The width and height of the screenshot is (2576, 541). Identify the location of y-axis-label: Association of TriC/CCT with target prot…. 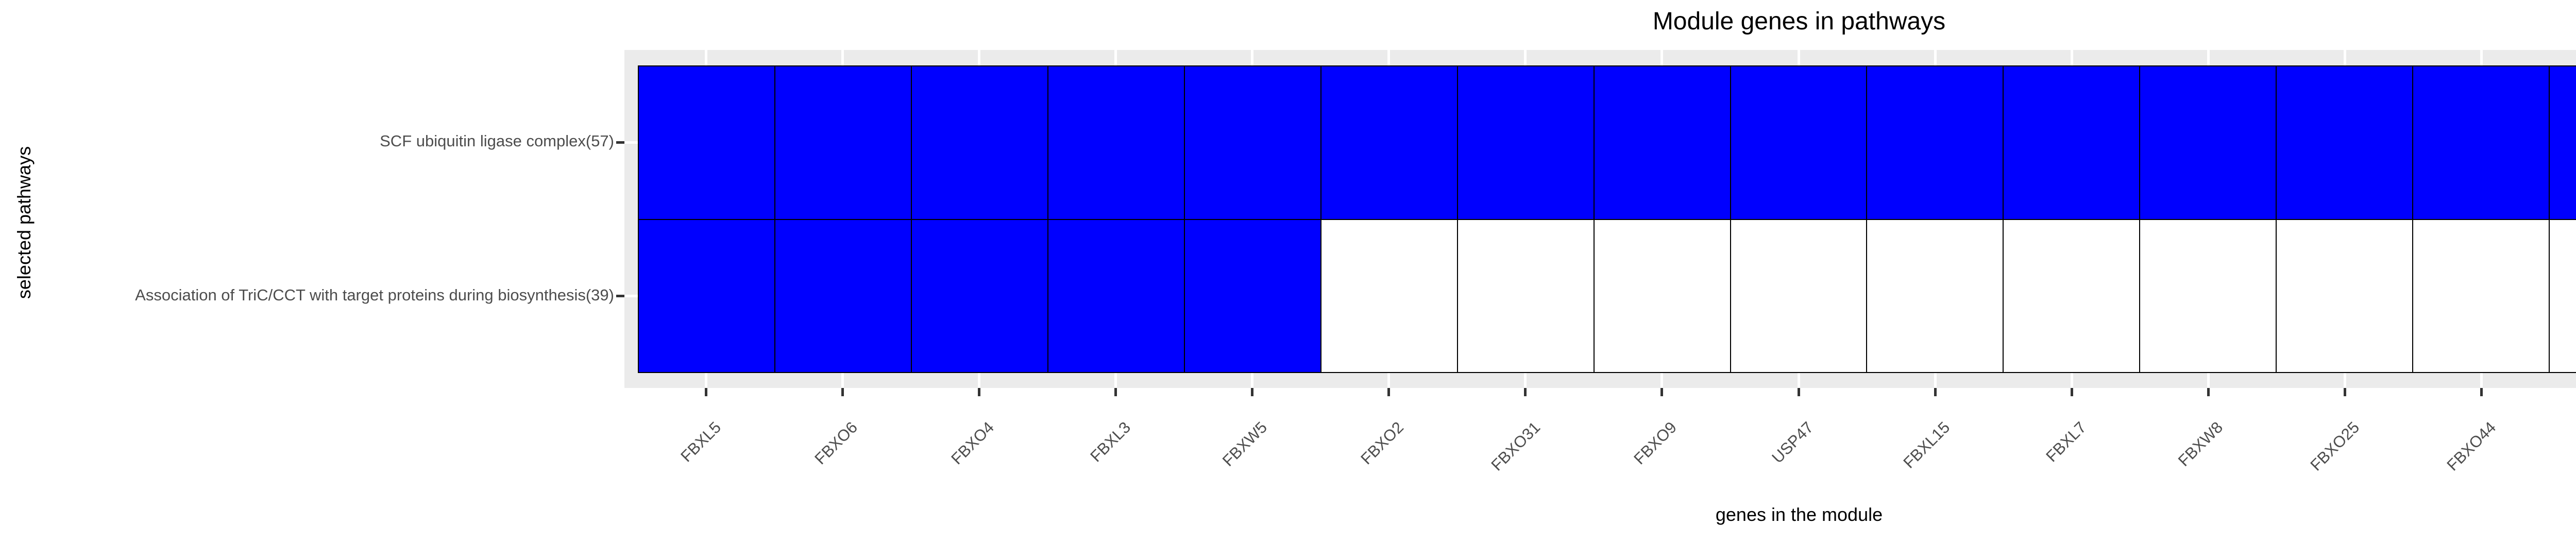
(374, 294).